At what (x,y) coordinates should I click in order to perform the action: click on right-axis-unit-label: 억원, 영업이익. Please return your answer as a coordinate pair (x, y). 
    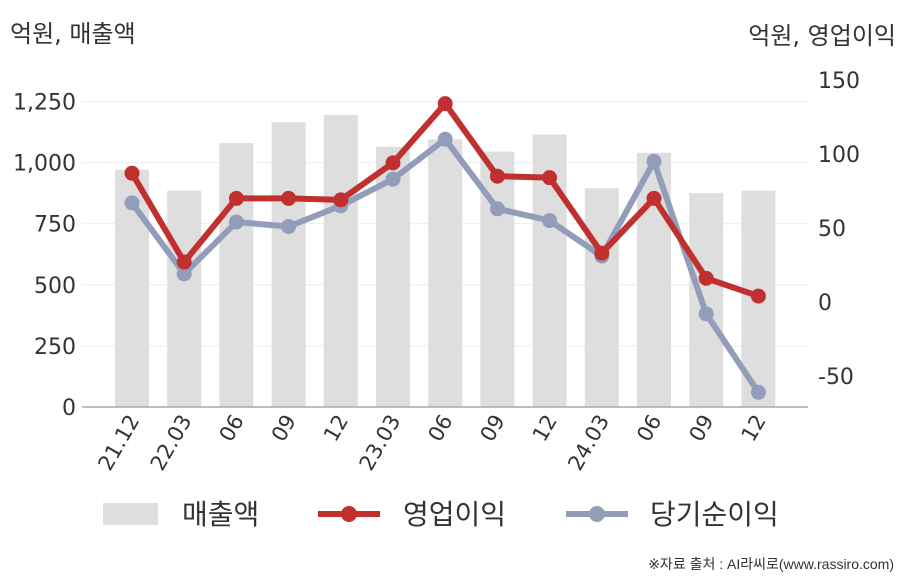
    Looking at the image, I should click on (822, 36).